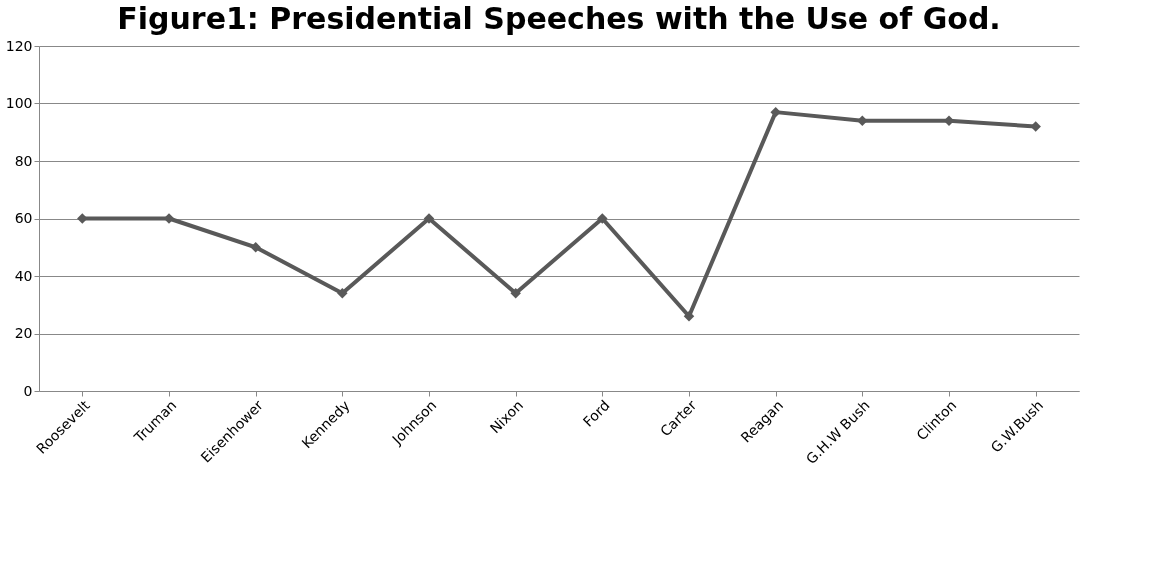 This screenshot has width=1165, height=576. Describe the element at coordinates (23, 333) in the screenshot. I see `y-tick-label: 20` at that location.